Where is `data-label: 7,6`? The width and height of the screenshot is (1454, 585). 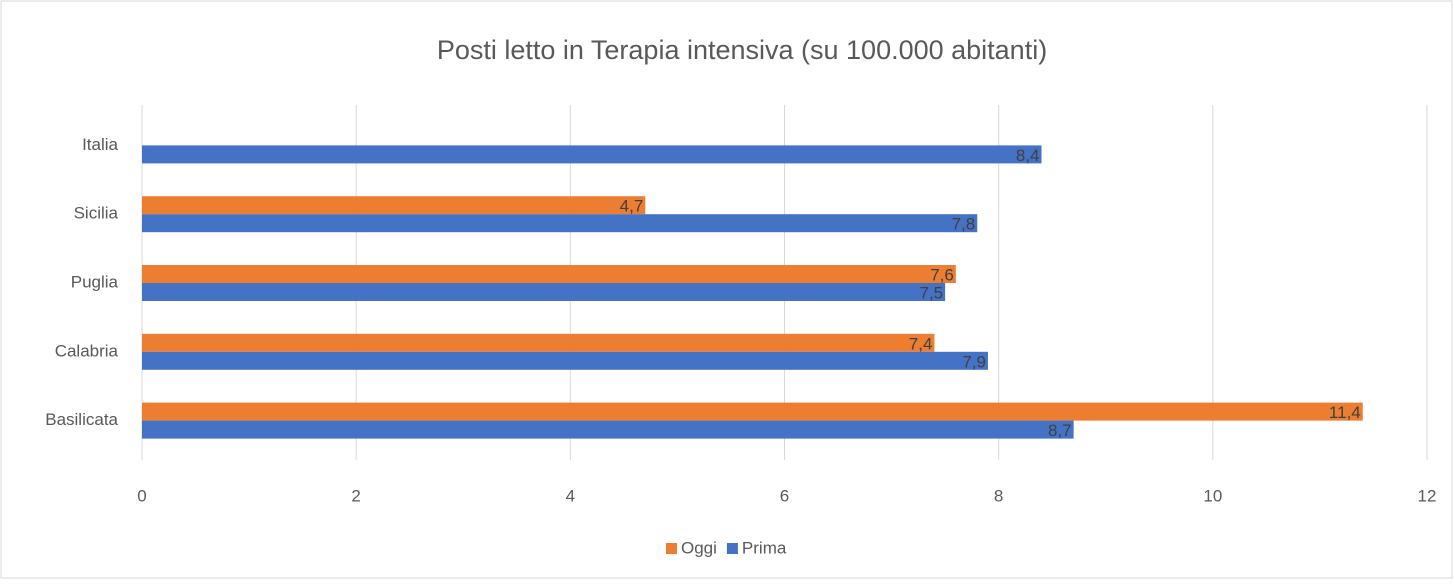 data-label: 7,6 is located at coordinates (942, 274).